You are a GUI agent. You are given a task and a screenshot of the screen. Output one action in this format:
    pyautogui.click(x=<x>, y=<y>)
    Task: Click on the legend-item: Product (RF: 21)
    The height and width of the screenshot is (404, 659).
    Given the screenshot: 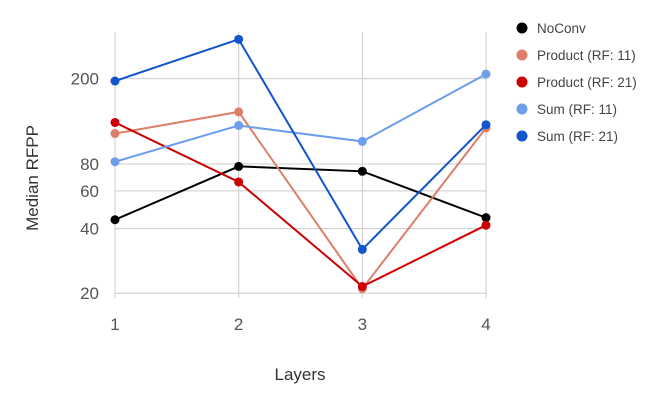 What is the action you would take?
    pyautogui.click(x=576, y=82)
    